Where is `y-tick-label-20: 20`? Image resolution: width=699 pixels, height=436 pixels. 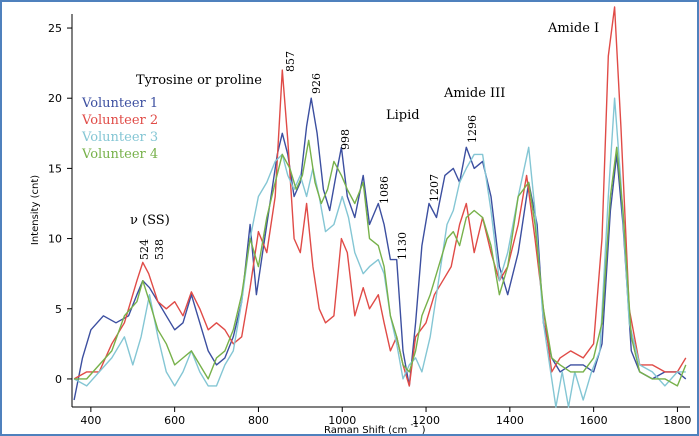 y-tick-label-20: 20 is located at coordinates (55, 98).